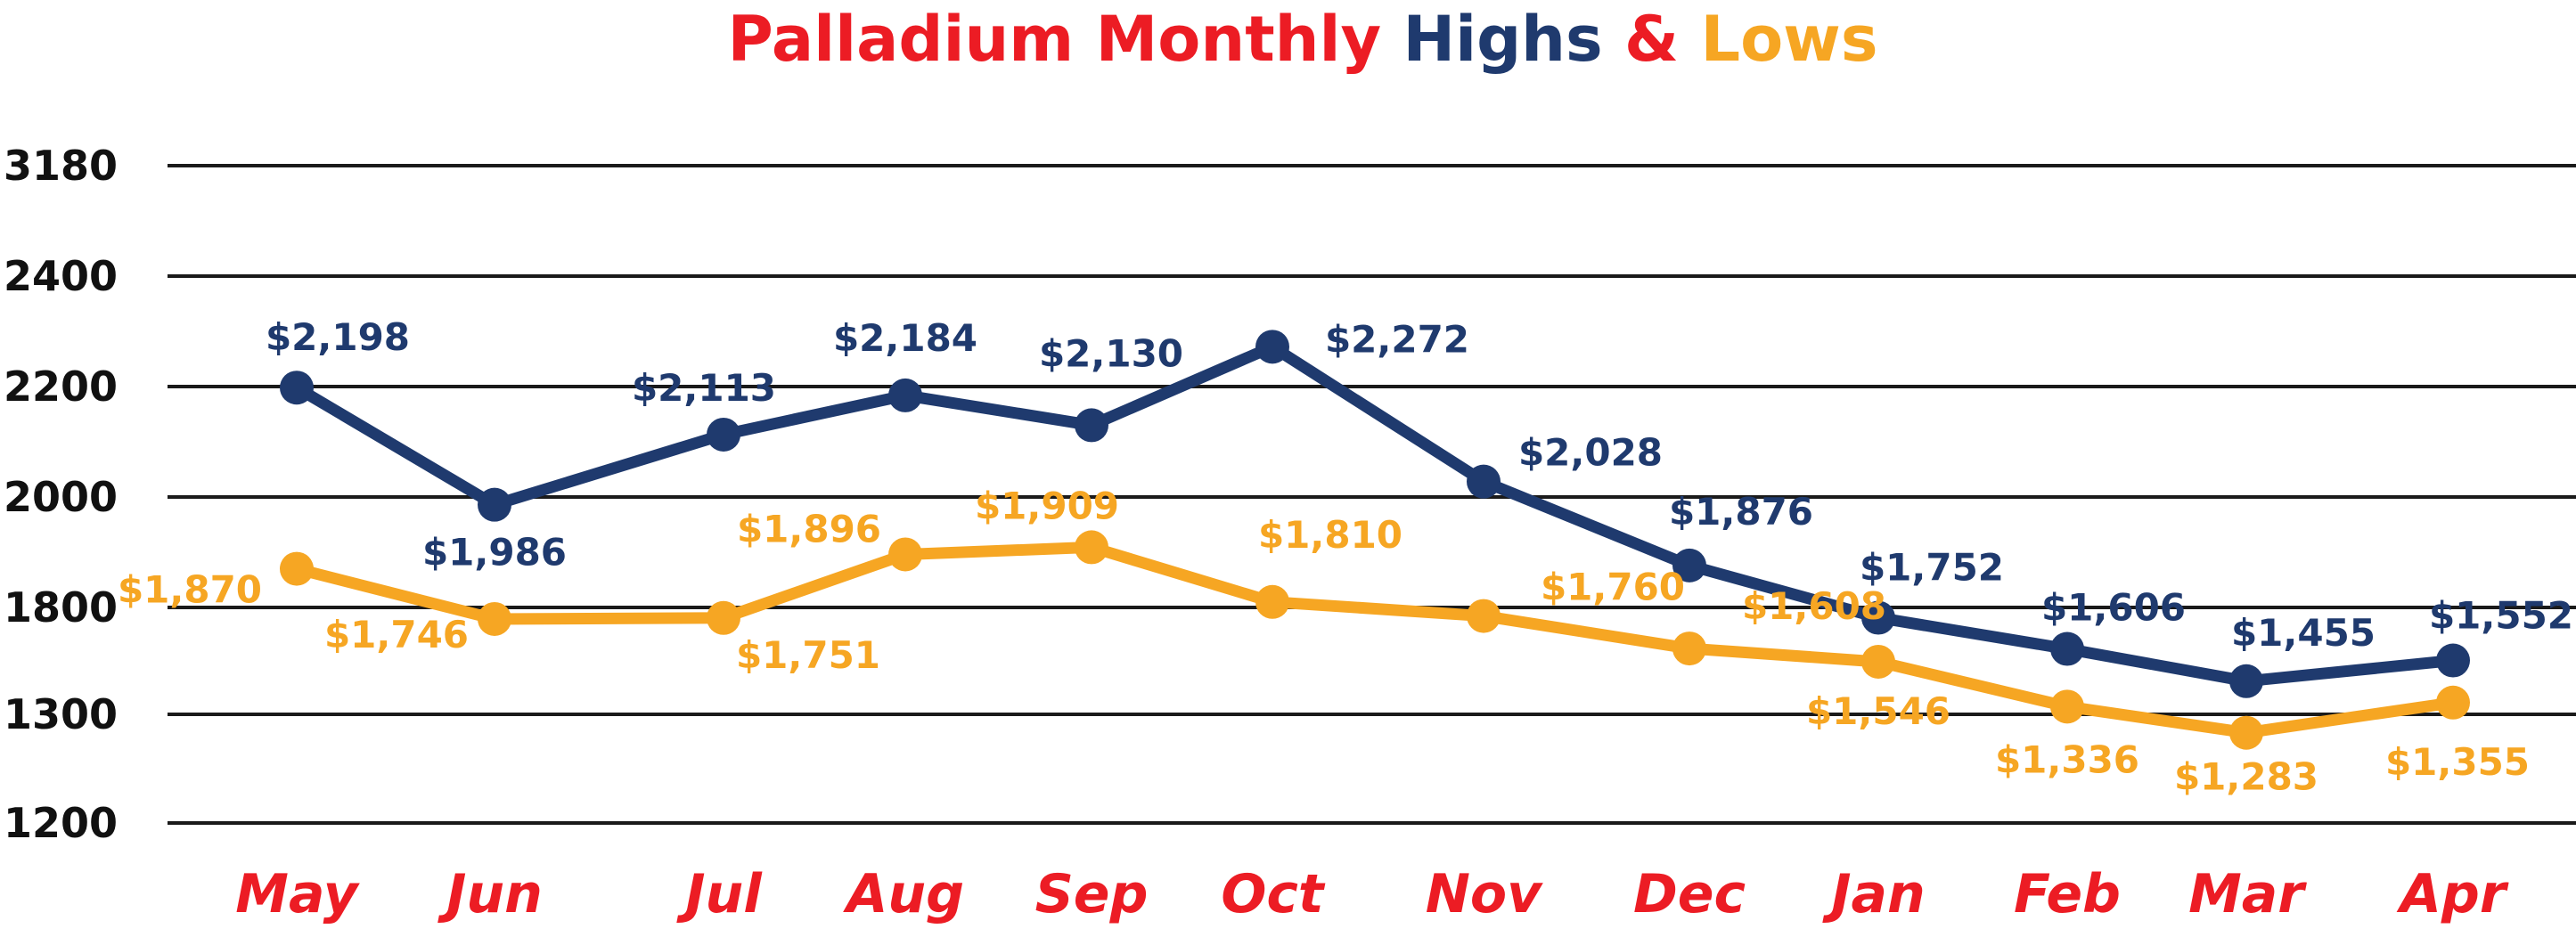 This screenshot has width=2576, height=937. What do you see at coordinates (1484, 894) in the screenshot?
I see `x-tick-label: Nov` at bounding box center [1484, 894].